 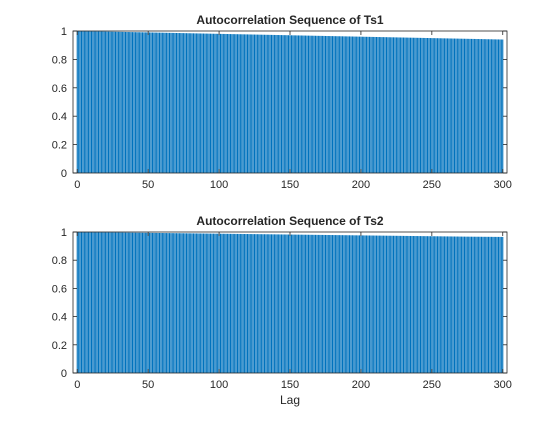 I want to click on chart-title: Autocorrelation Sequence of Ts1, so click(x=289, y=20).